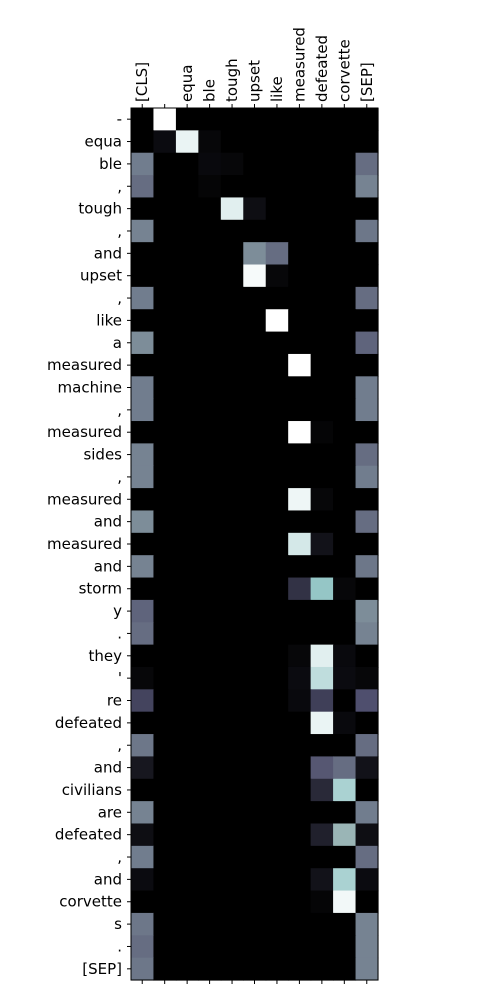  Describe the element at coordinates (103, 142) in the screenshot. I see `y-tick-label: equa` at that location.